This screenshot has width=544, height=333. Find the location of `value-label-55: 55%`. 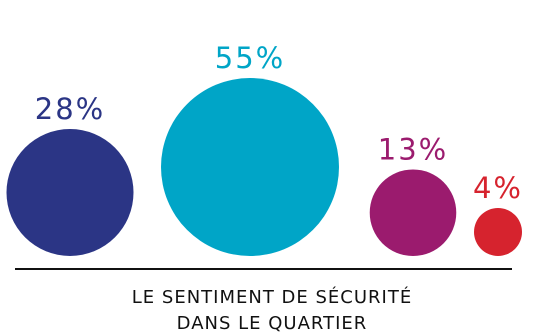

value-label-55: 55% is located at coordinates (250, 58).